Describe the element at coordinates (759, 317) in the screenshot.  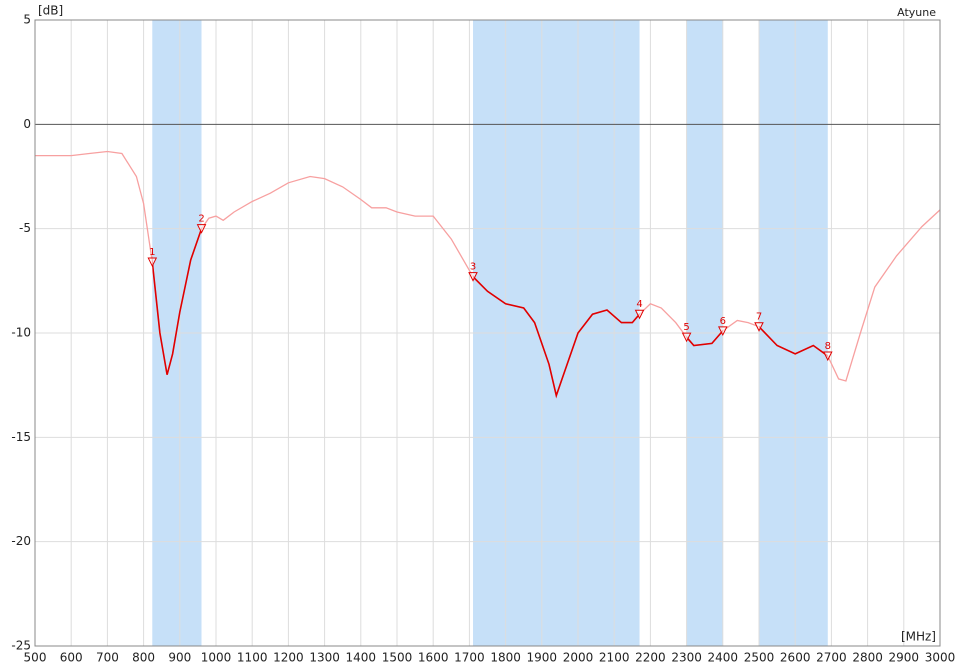
I see `marker-label: 7` at that location.